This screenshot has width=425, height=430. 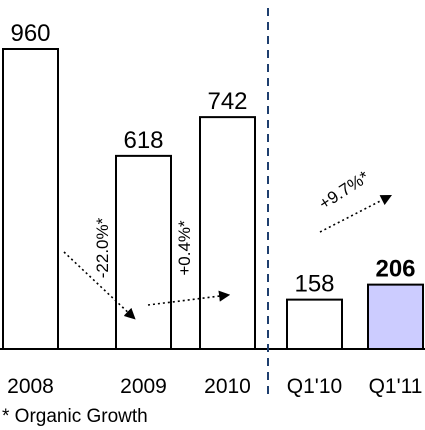 What do you see at coordinates (102, 247) in the screenshot?
I see `growth-1-label: -22.0%*` at bounding box center [102, 247].